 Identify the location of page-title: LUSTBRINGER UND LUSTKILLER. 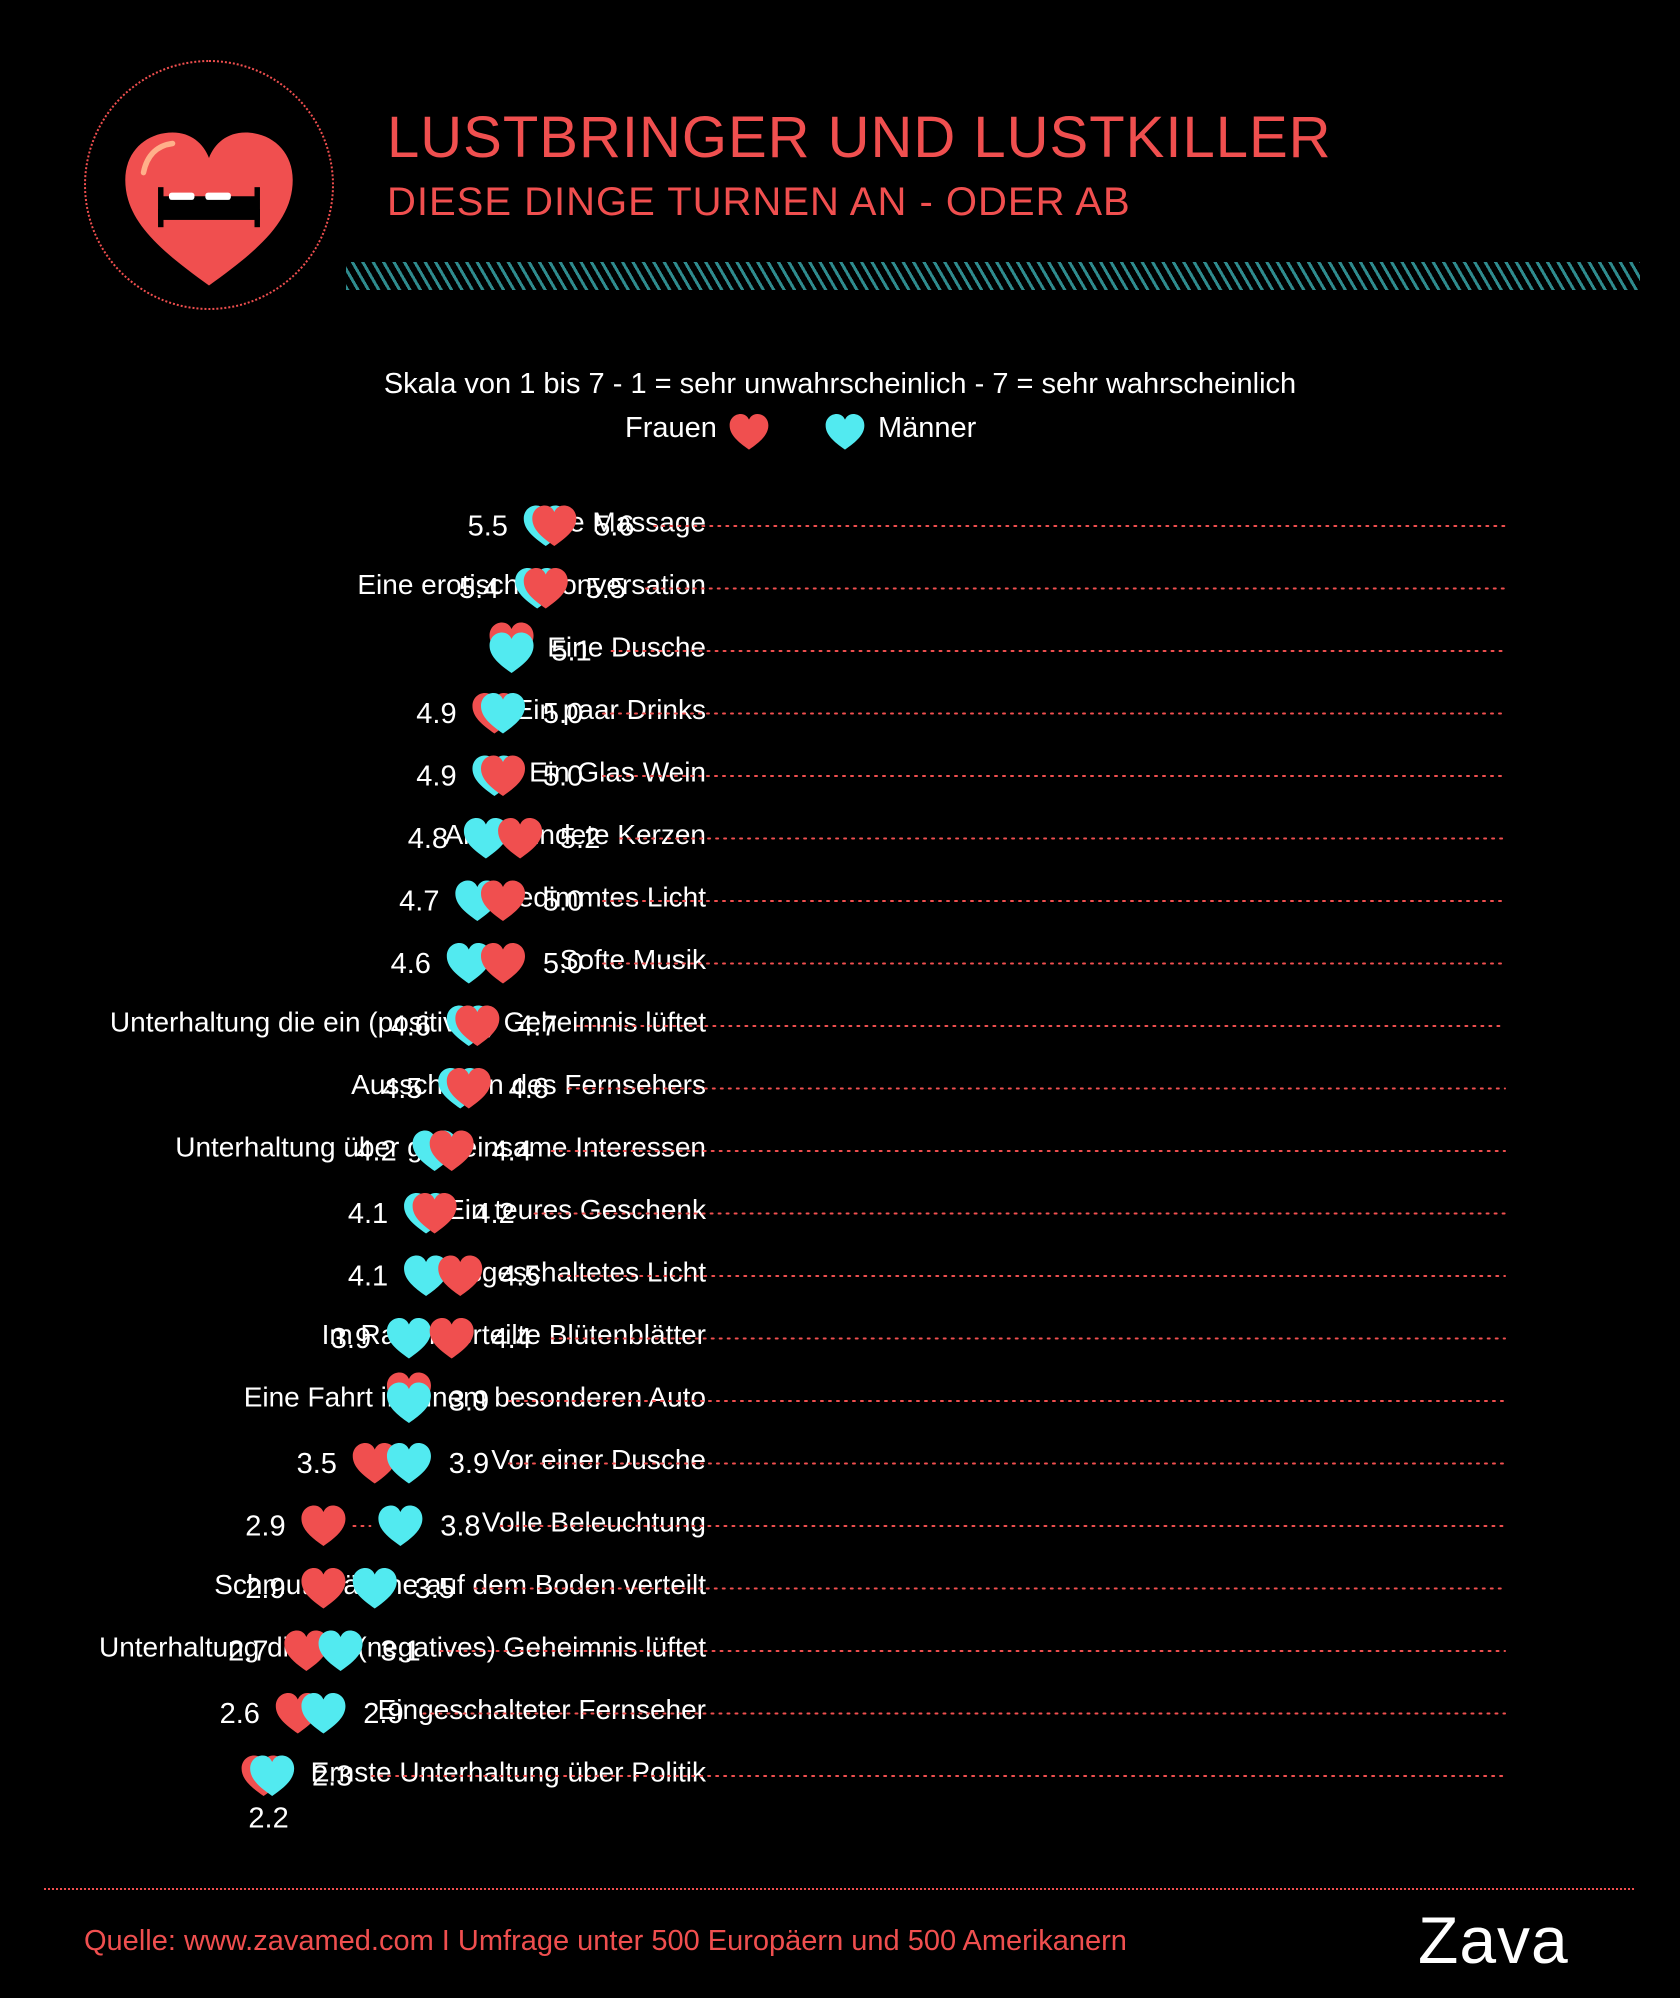
(859, 137).